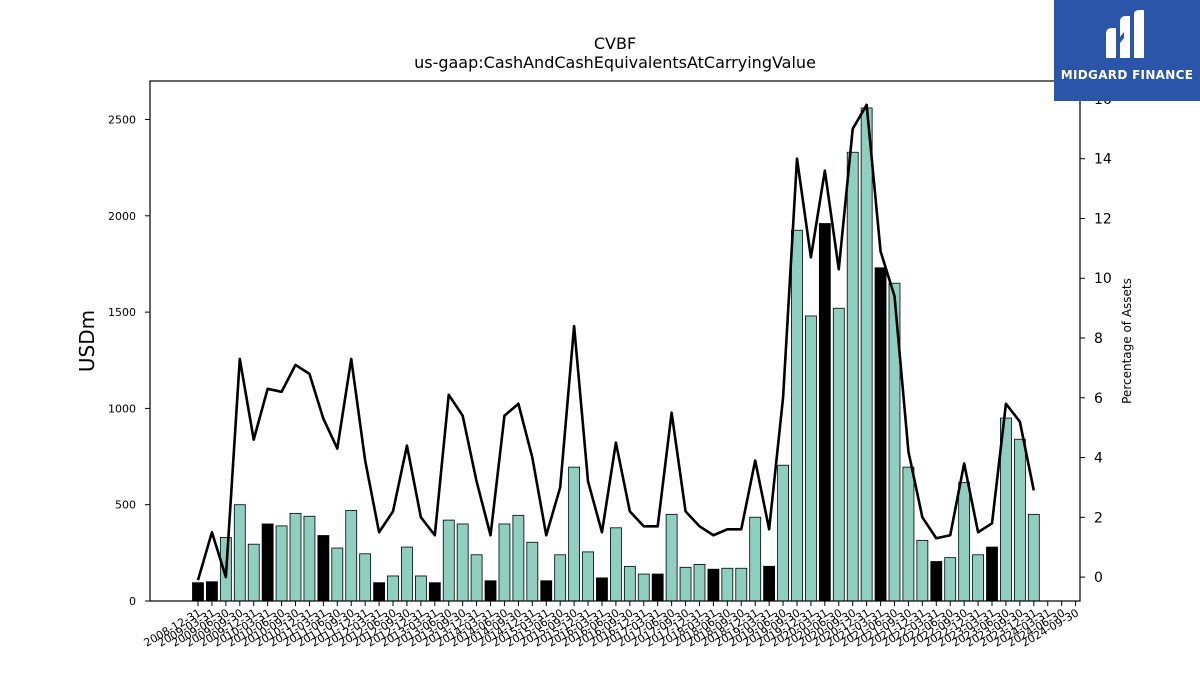 Image resolution: width=1200 pixels, height=675 pixels. What do you see at coordinates (1098, 578) in the screenshot?
I see `y2-tick-label-0: 0` at bounding box center [1098, 578].